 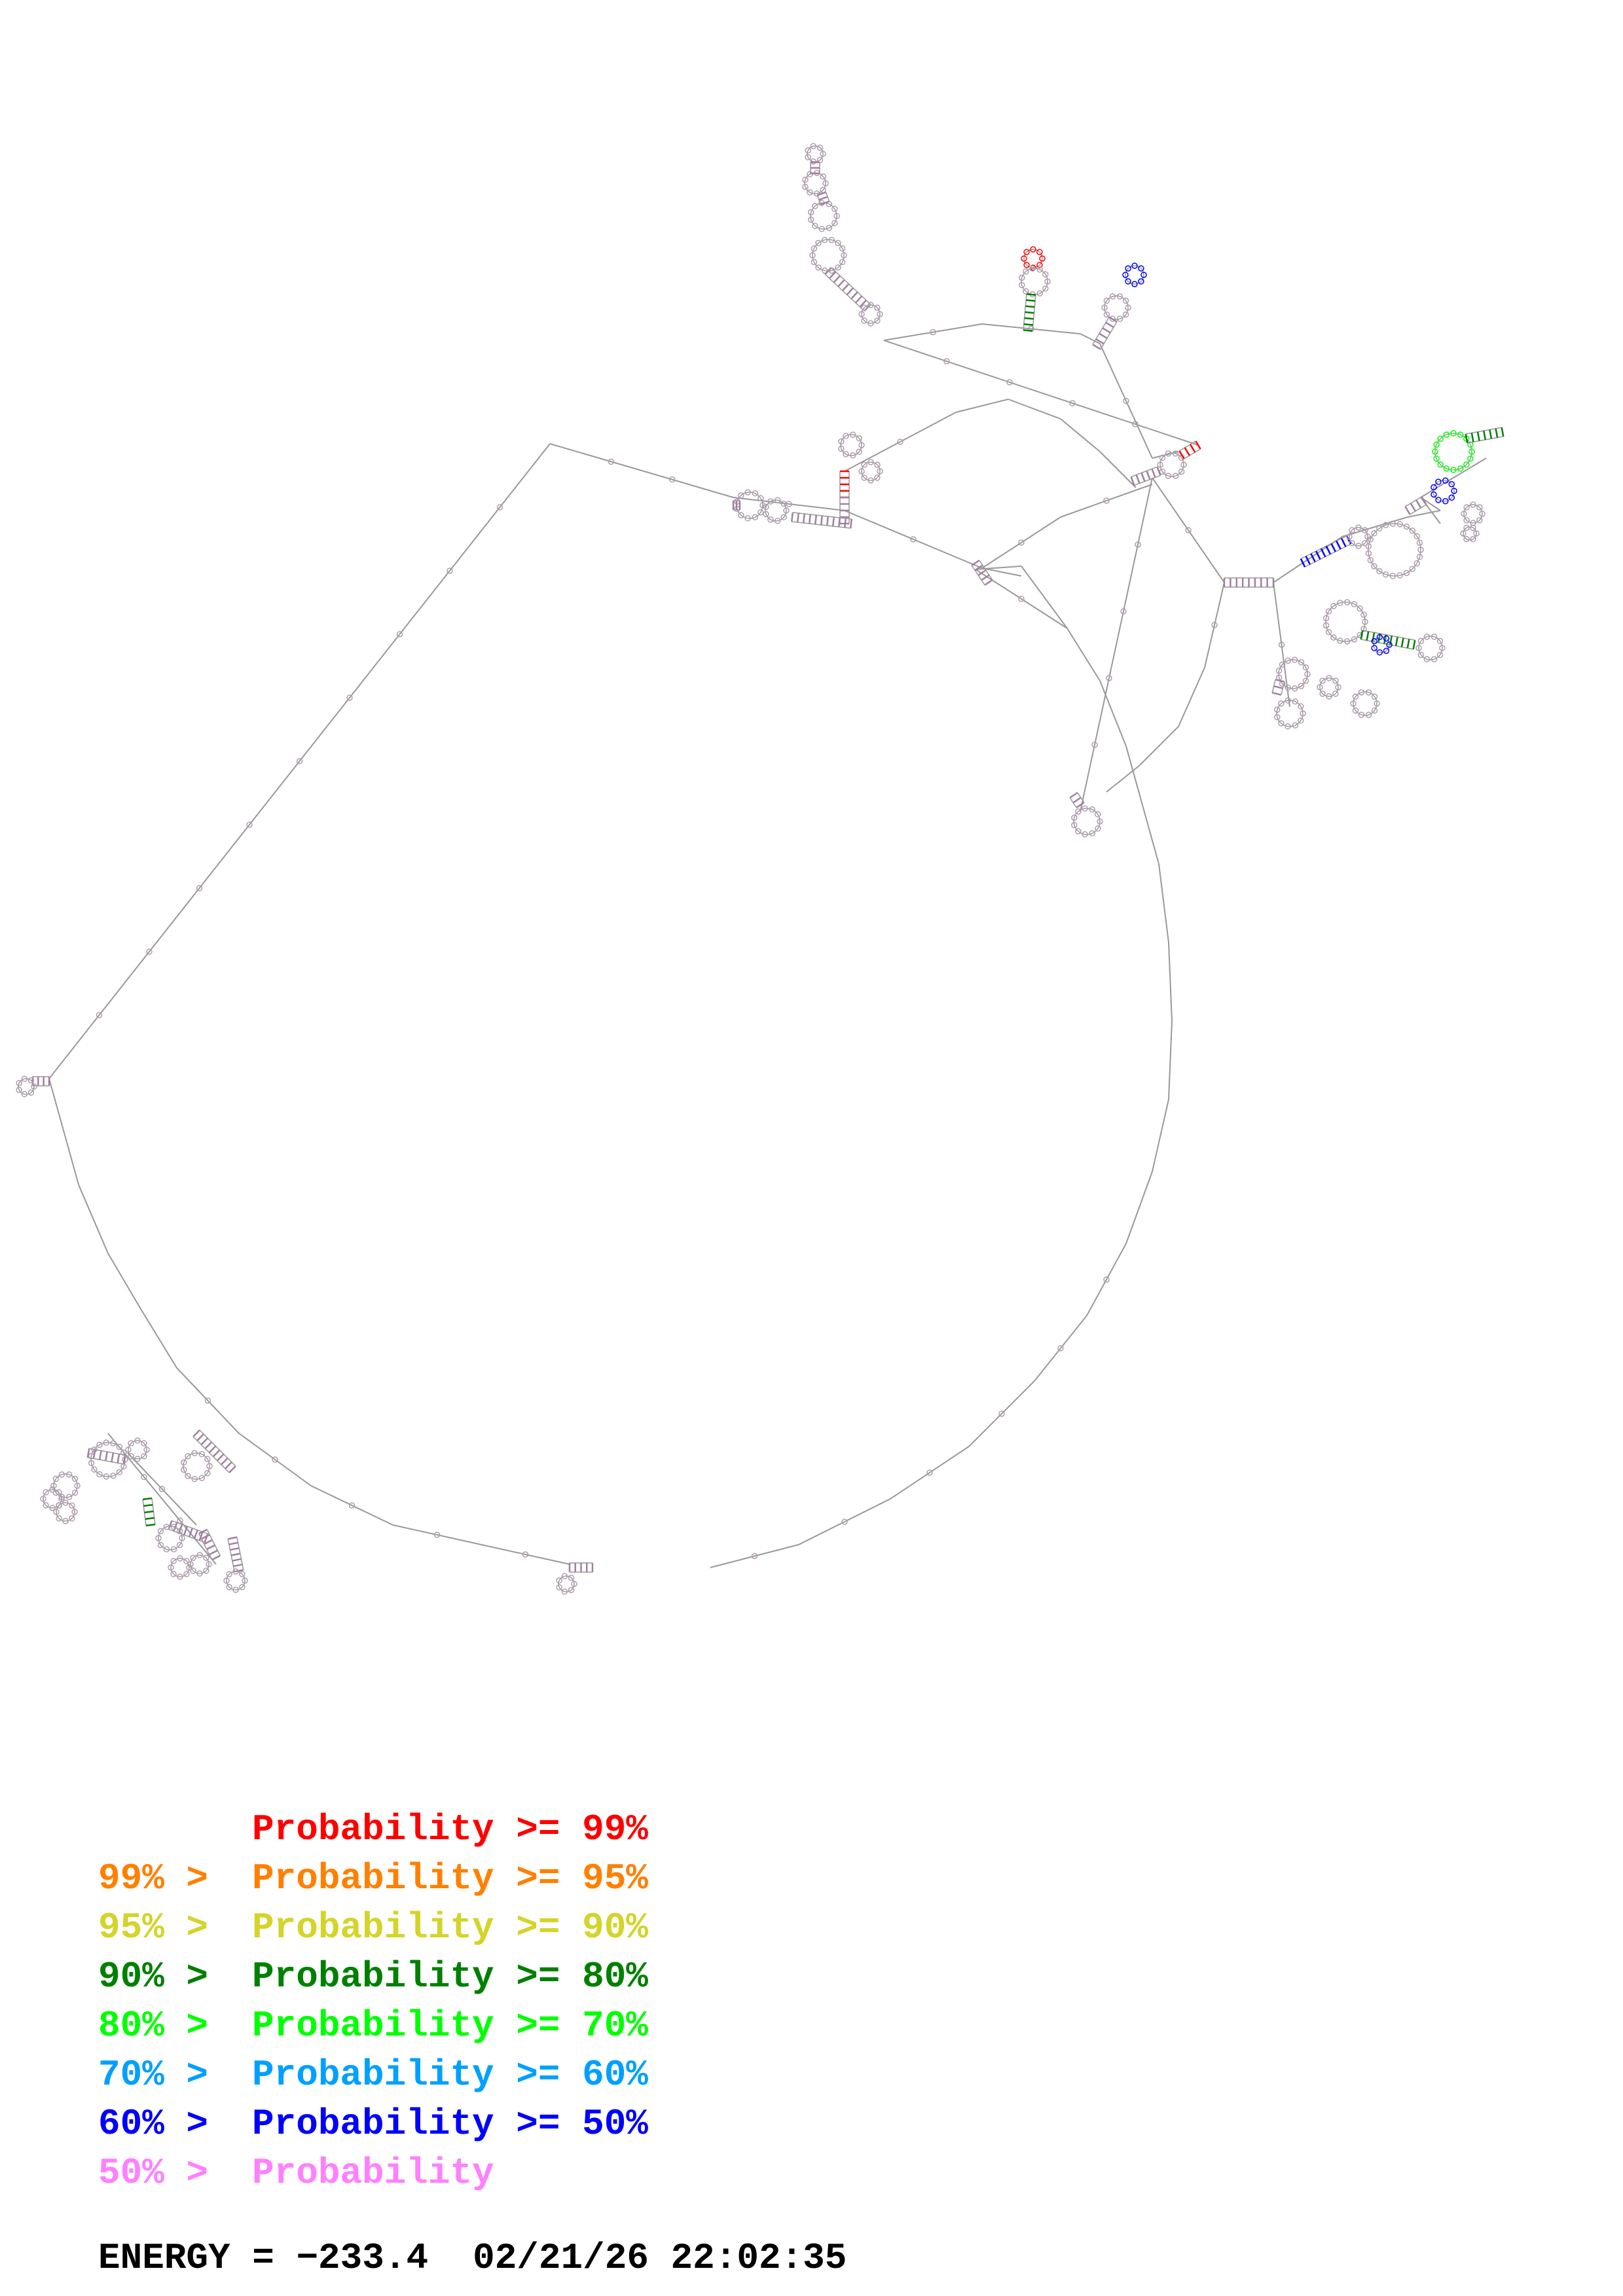 What do you see at coordinates (373, 1927) in the screenshot?
I see `legend-row: 95% > Probability >= 90%` at bounding box center [373, 1927].